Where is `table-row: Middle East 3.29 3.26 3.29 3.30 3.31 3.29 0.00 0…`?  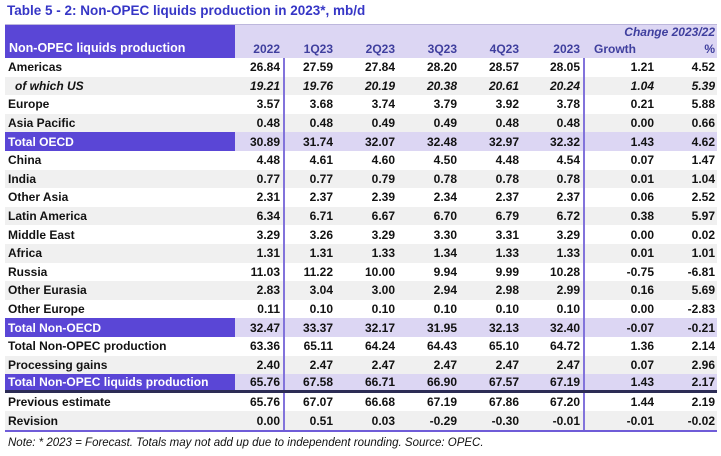 table-row: Middle East 3.29 3.26 3.29 3.30 3.31 3.29 0.00 0… is located at coordinates (361, 234).